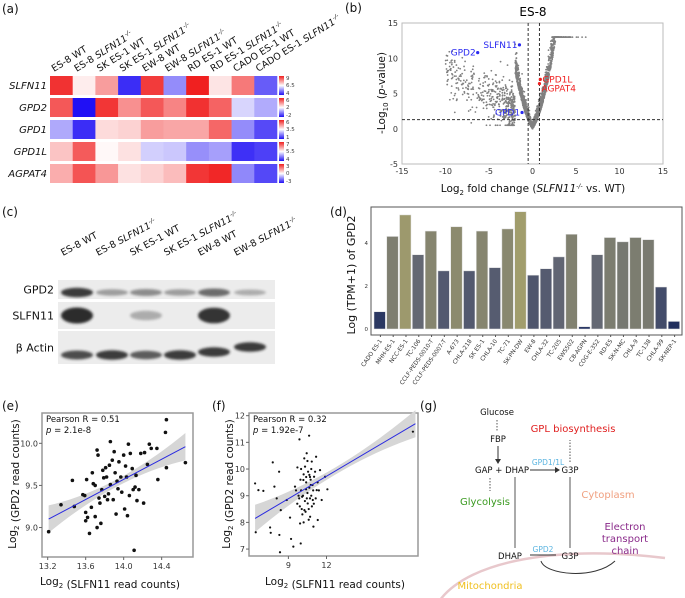 This screenshot has height=598, width=685. Describe the element at coordinates (382, 92) in the screenshot. I see `label-italic: p` at that location.